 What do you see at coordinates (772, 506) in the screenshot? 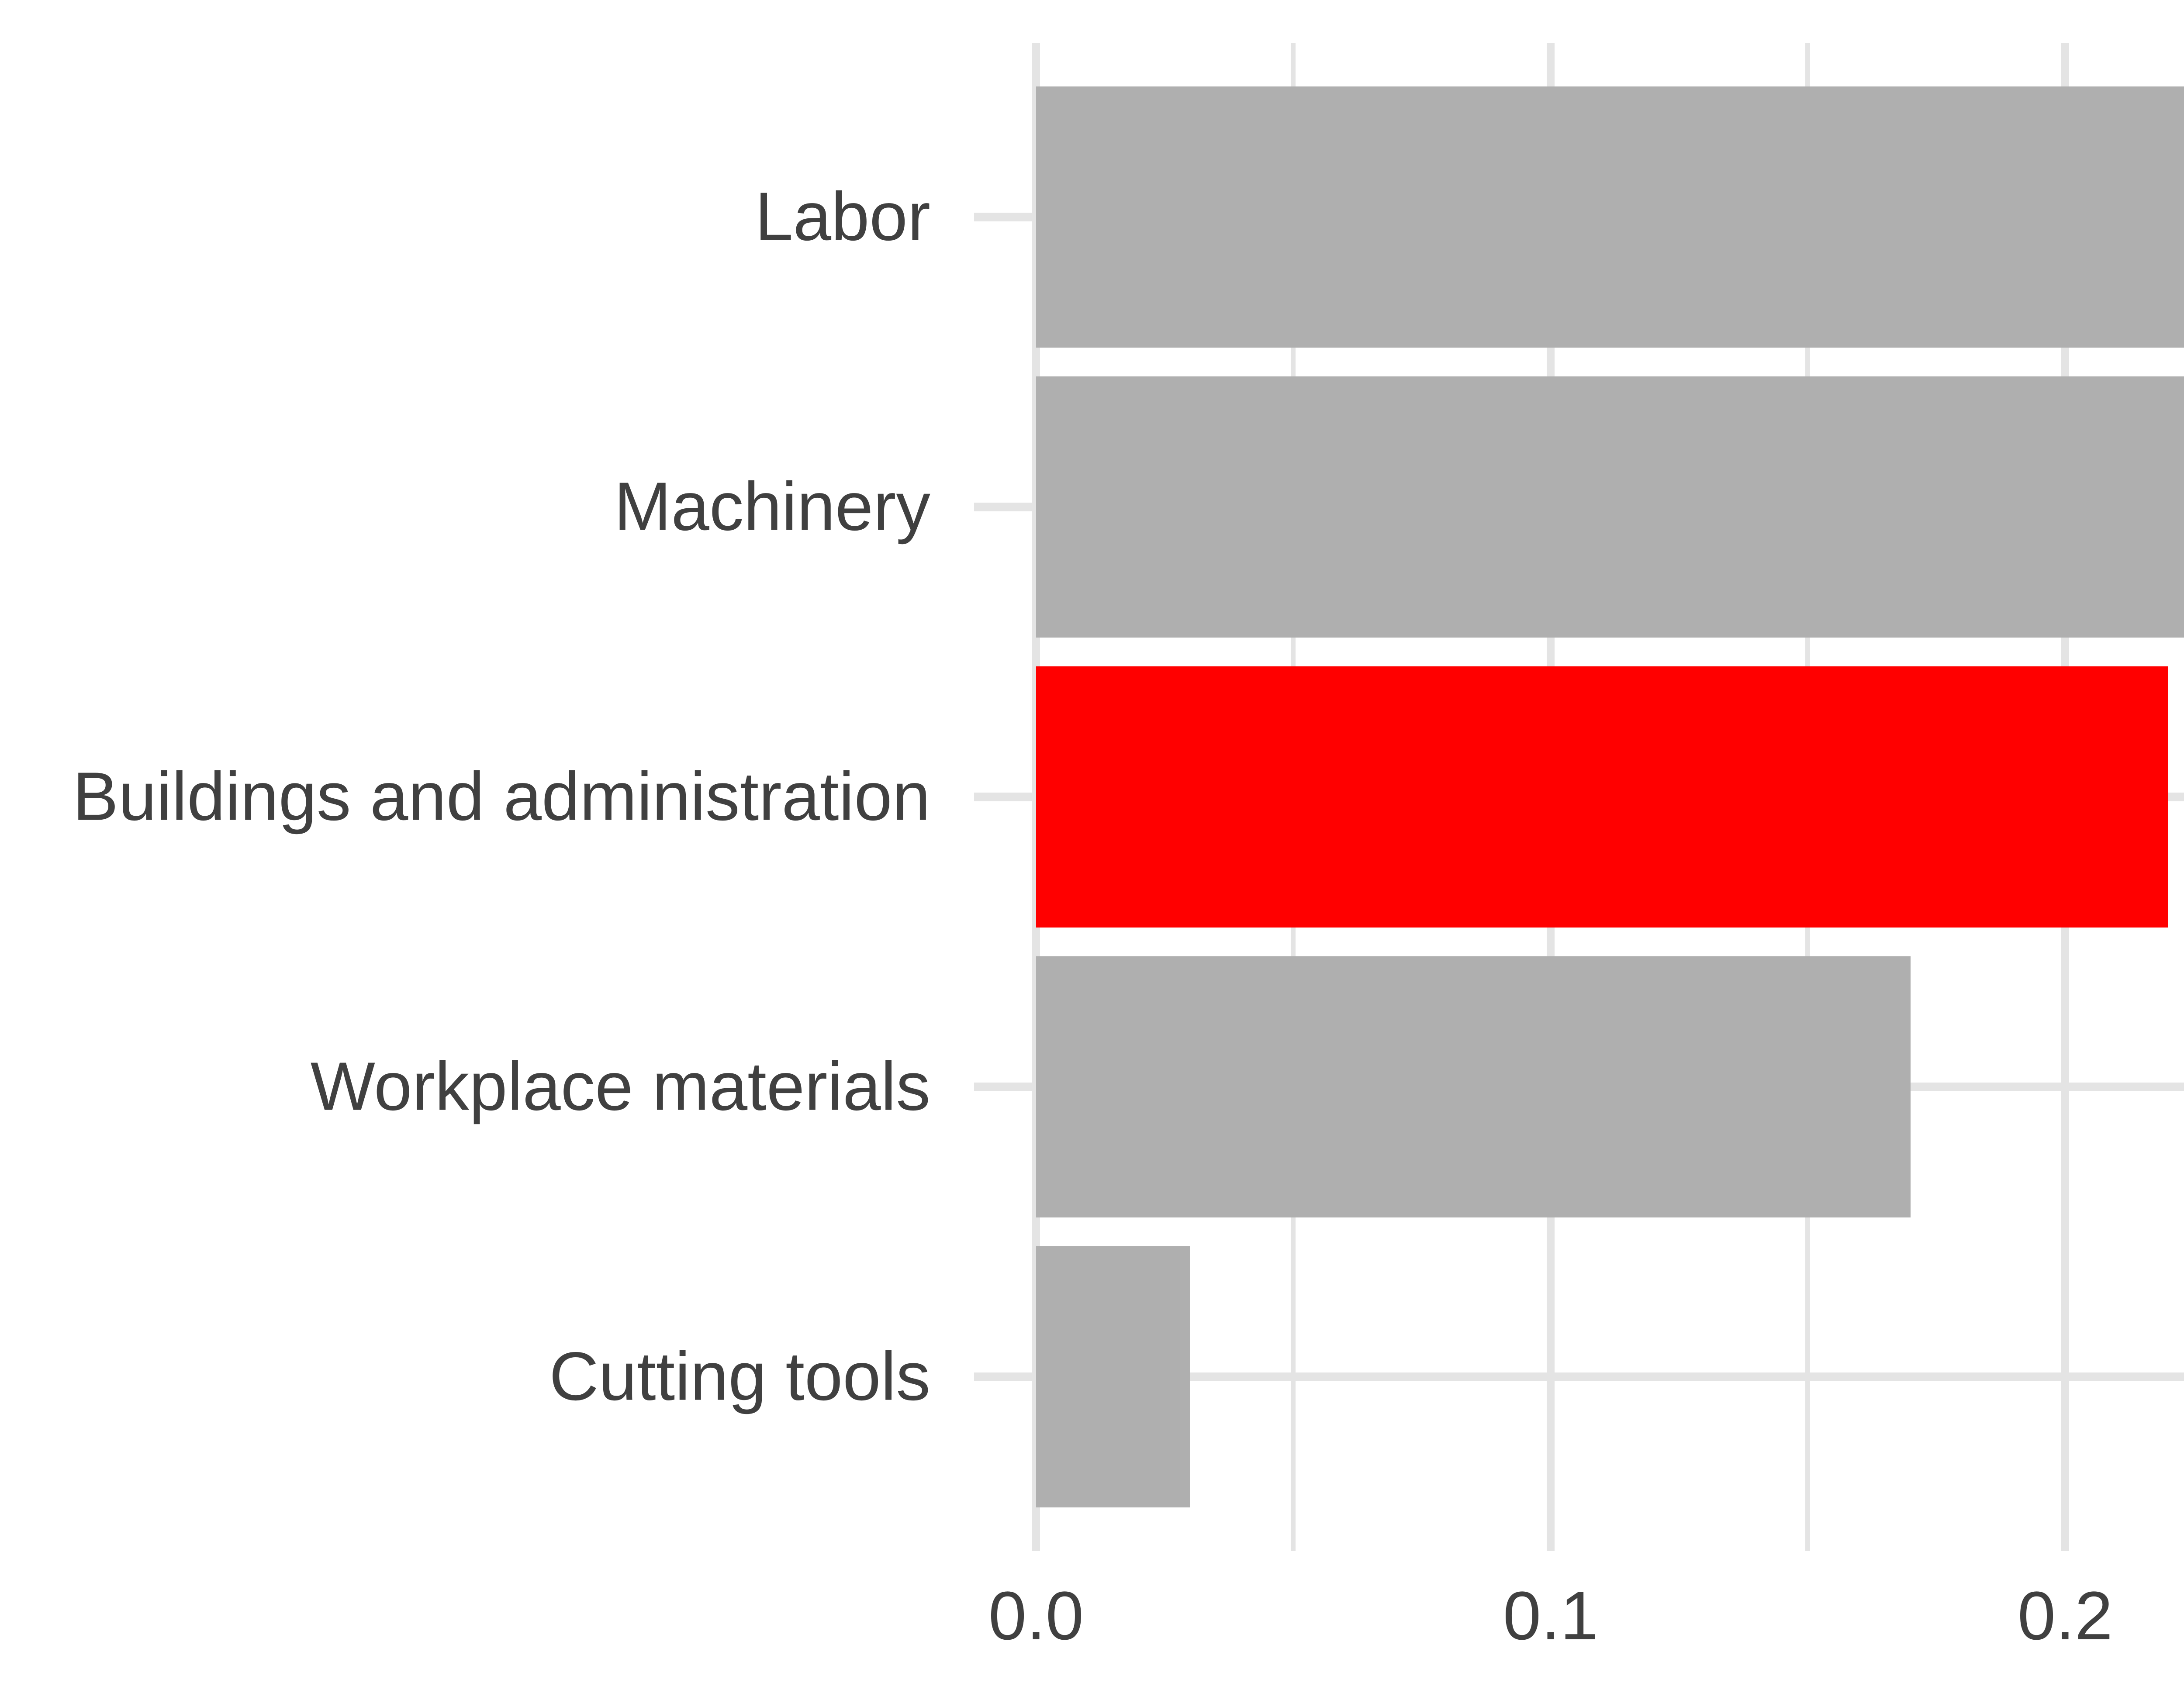
I see `y-axis-label-machinery: Machinery` at bounding box center [772, 506].